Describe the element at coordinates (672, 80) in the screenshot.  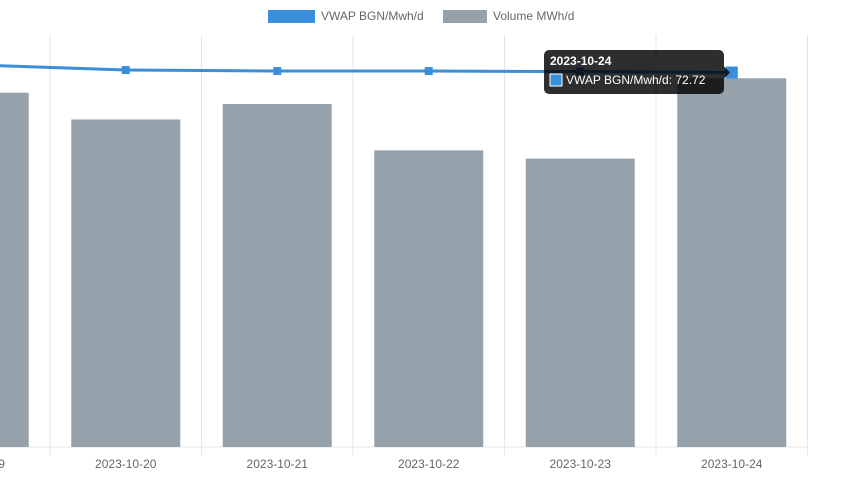
I see `tooltip-sep: :` at that location.